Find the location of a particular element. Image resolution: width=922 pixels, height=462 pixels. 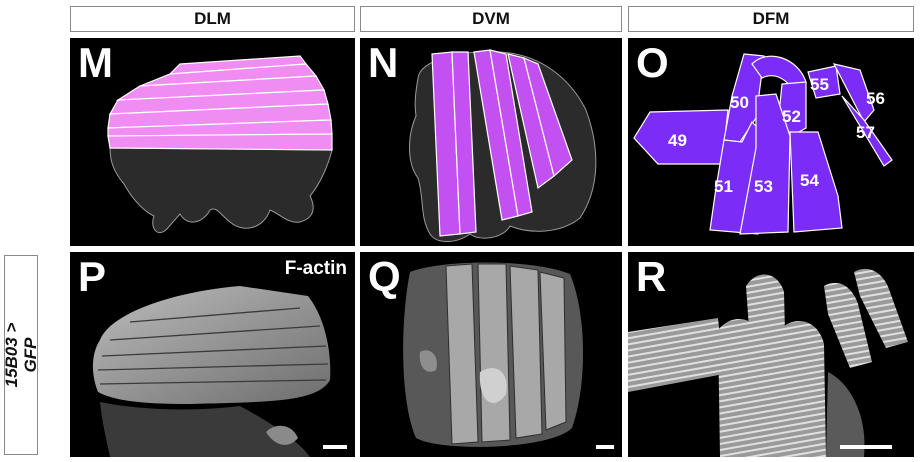

muscle-label-53: 53 is located at coordinates (763, 186).